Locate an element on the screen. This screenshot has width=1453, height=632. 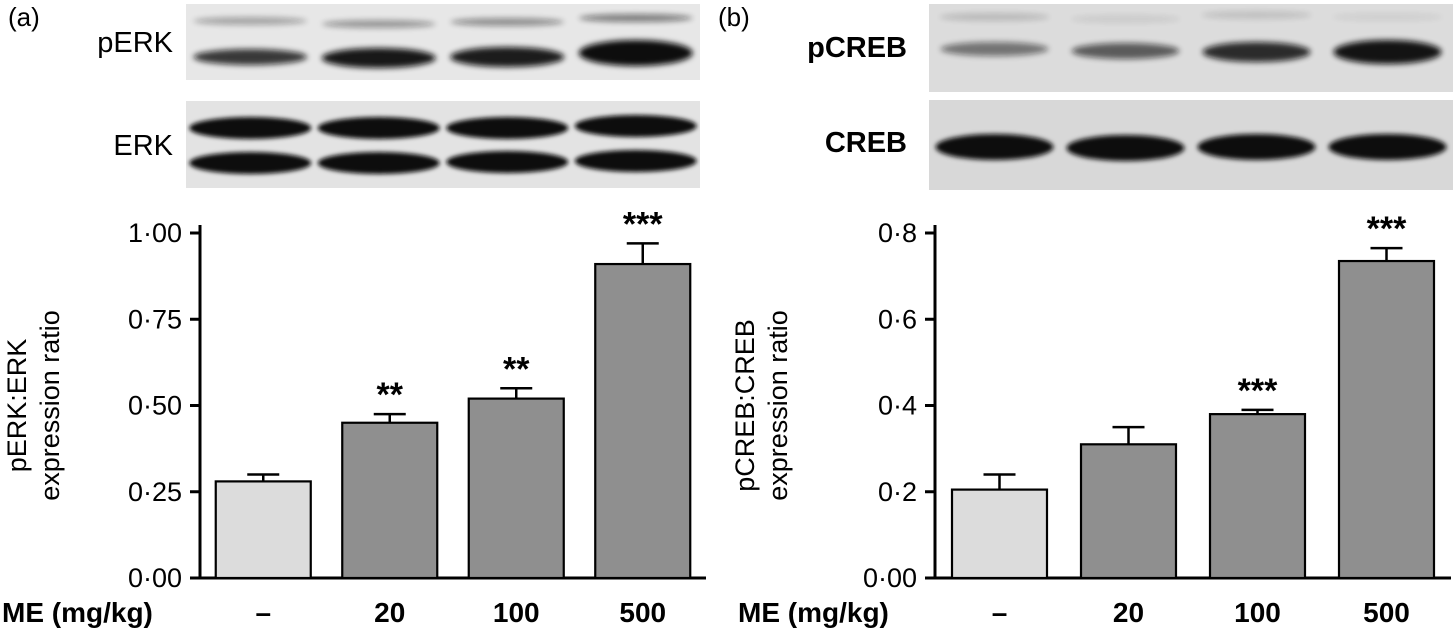
y-tick-label: 1·00 is located at coordinates (155, 233).